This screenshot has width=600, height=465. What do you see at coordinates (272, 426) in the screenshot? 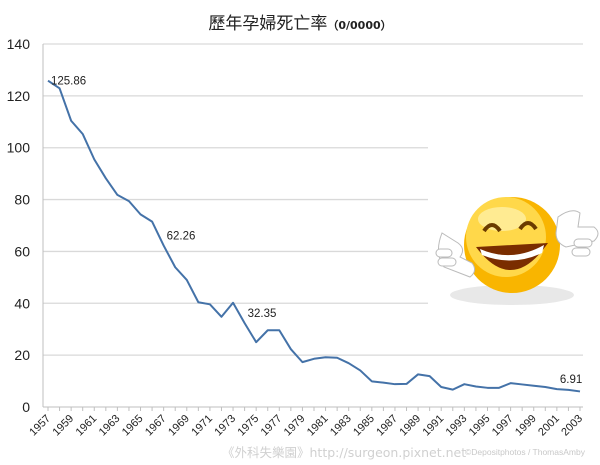
I see `x-tick-label: 1977` at bounding box center [272, 426].